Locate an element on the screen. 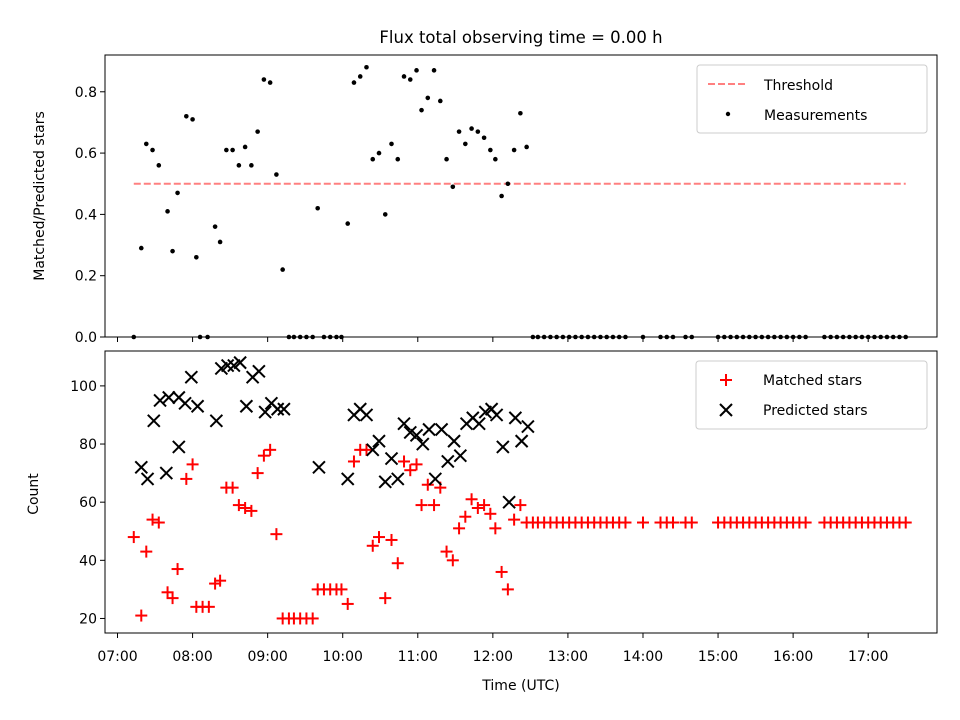  ratio-panel-title: Flux total observing time = 0.00 h is located at coordinates (520, 37).